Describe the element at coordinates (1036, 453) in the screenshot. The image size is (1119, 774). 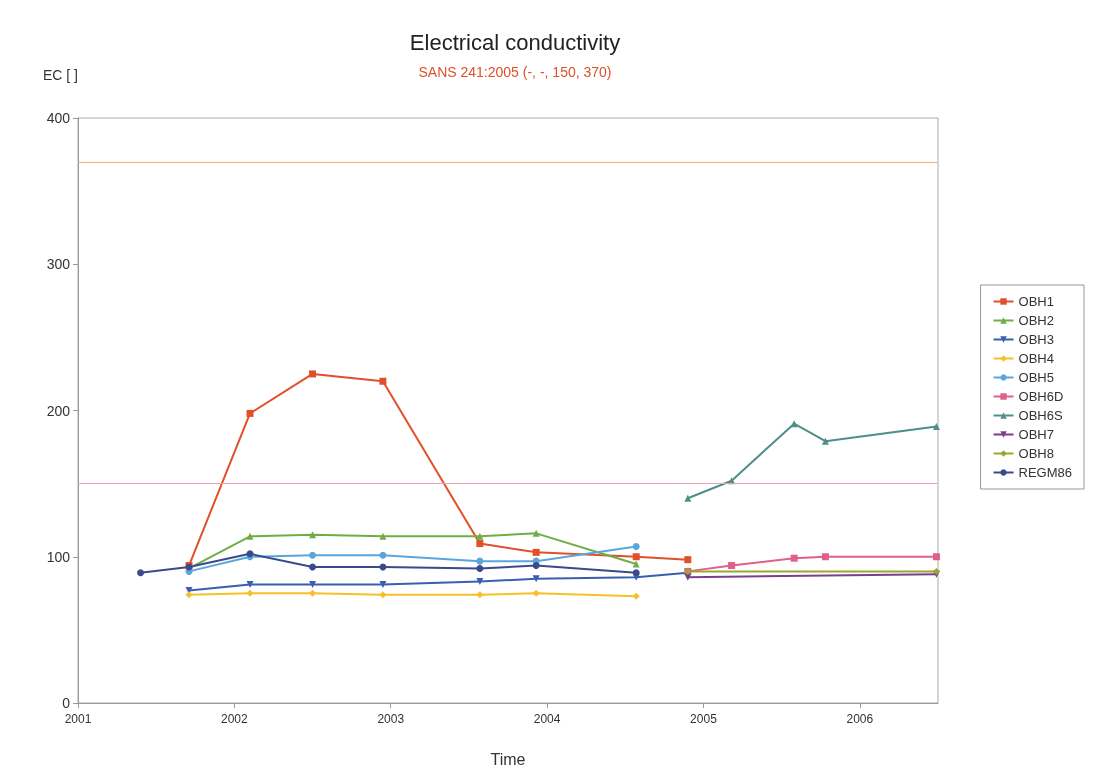
I see `legend-label: OBH8` at that location.